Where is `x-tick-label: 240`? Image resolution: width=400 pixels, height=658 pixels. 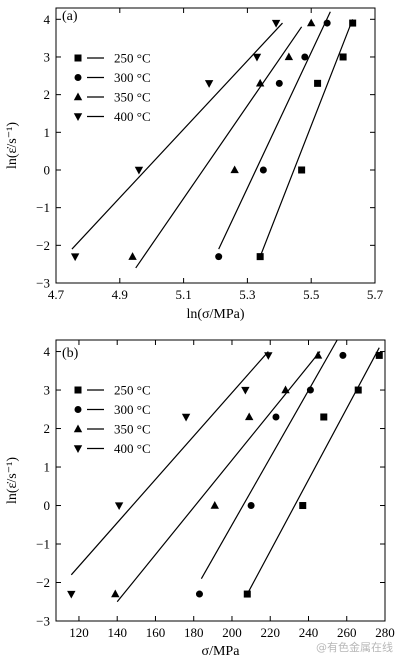 x-tick-label: 240 is located at coordinates (309, 632).